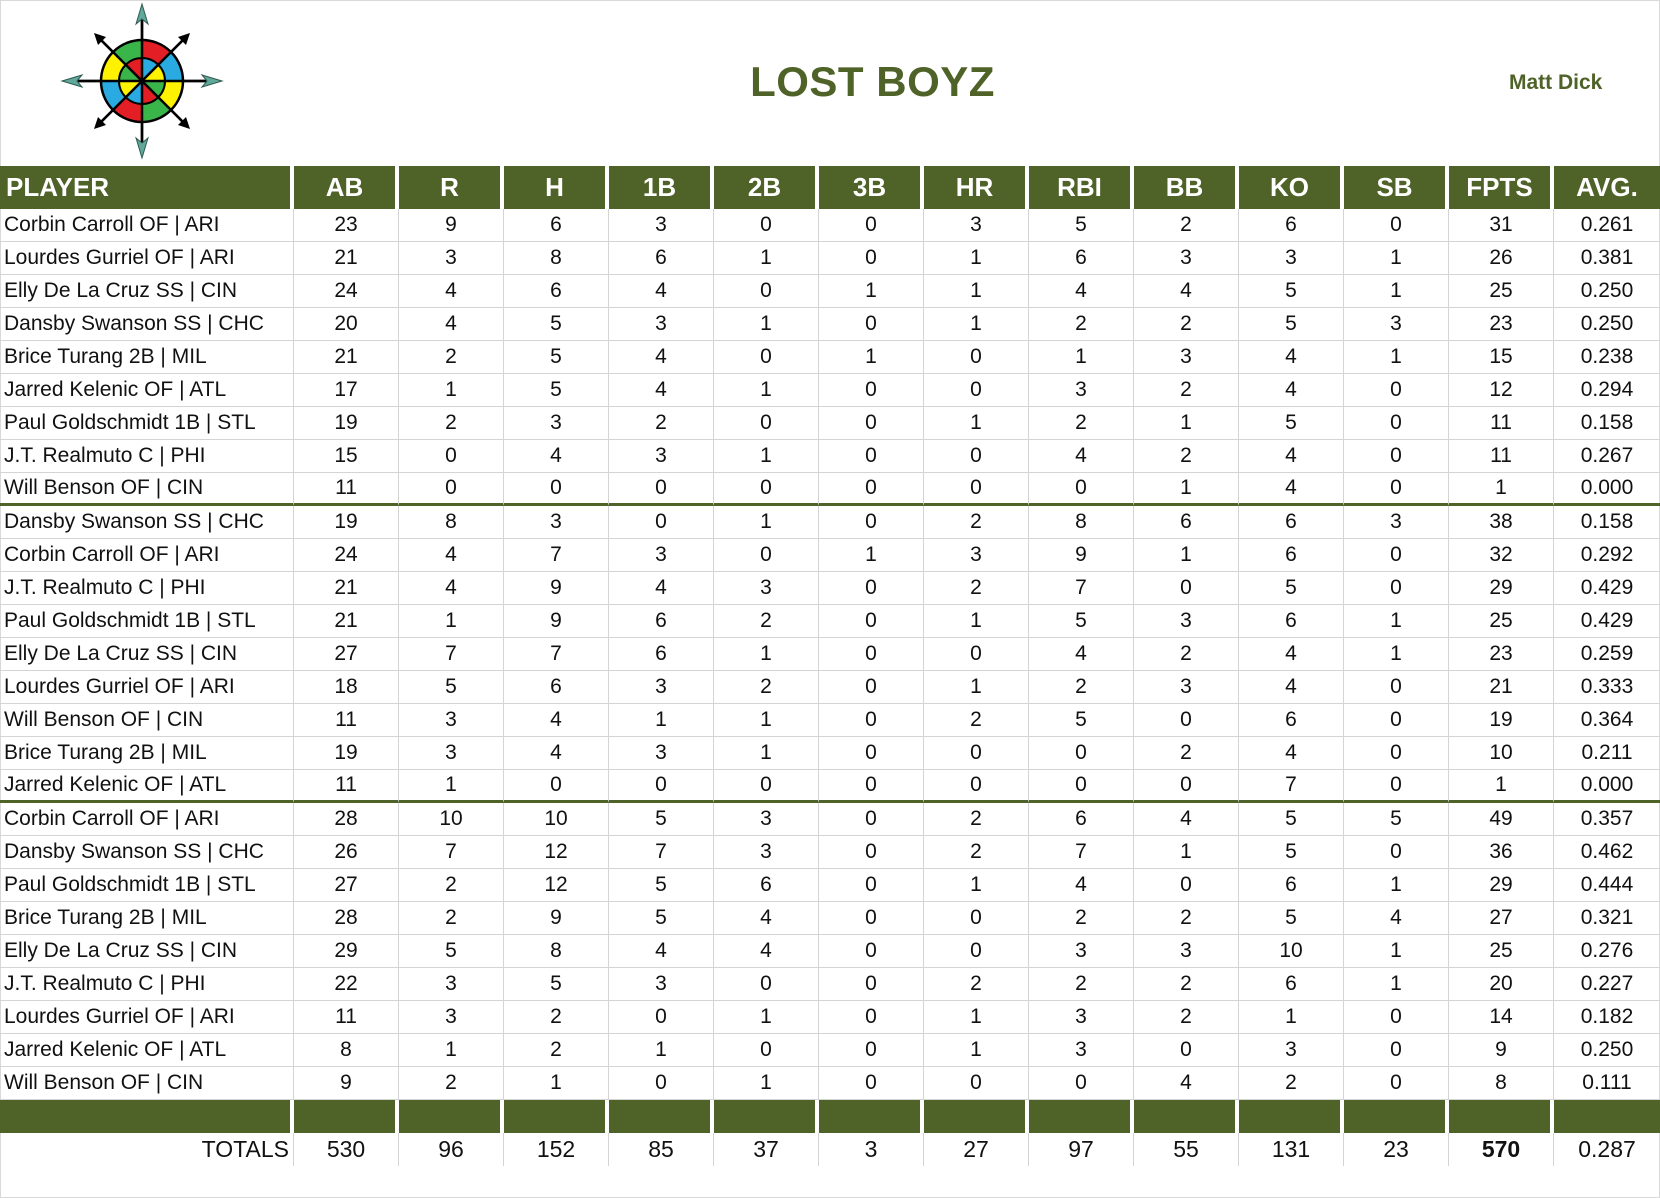 This screenshot has width=1660, height=1198. Describe the element at coordinates (346, 918) in the screenshot. I see `ab-cell: 28` at that location.